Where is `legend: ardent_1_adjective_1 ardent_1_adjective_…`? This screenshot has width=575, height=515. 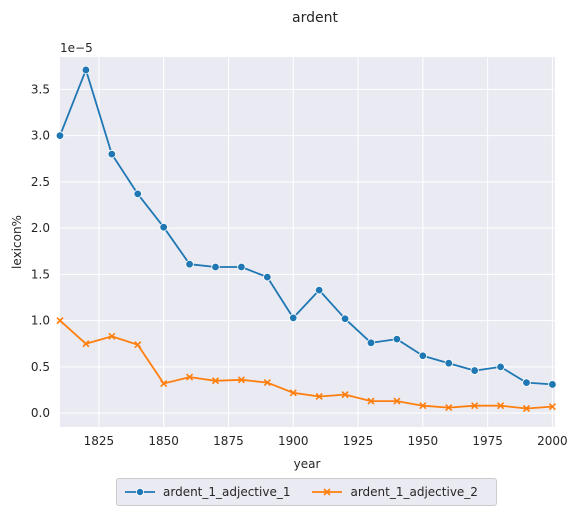
legend: ardent_1_adjective_1 ardent_1_adjective_… is located at coordinates (306, 492).